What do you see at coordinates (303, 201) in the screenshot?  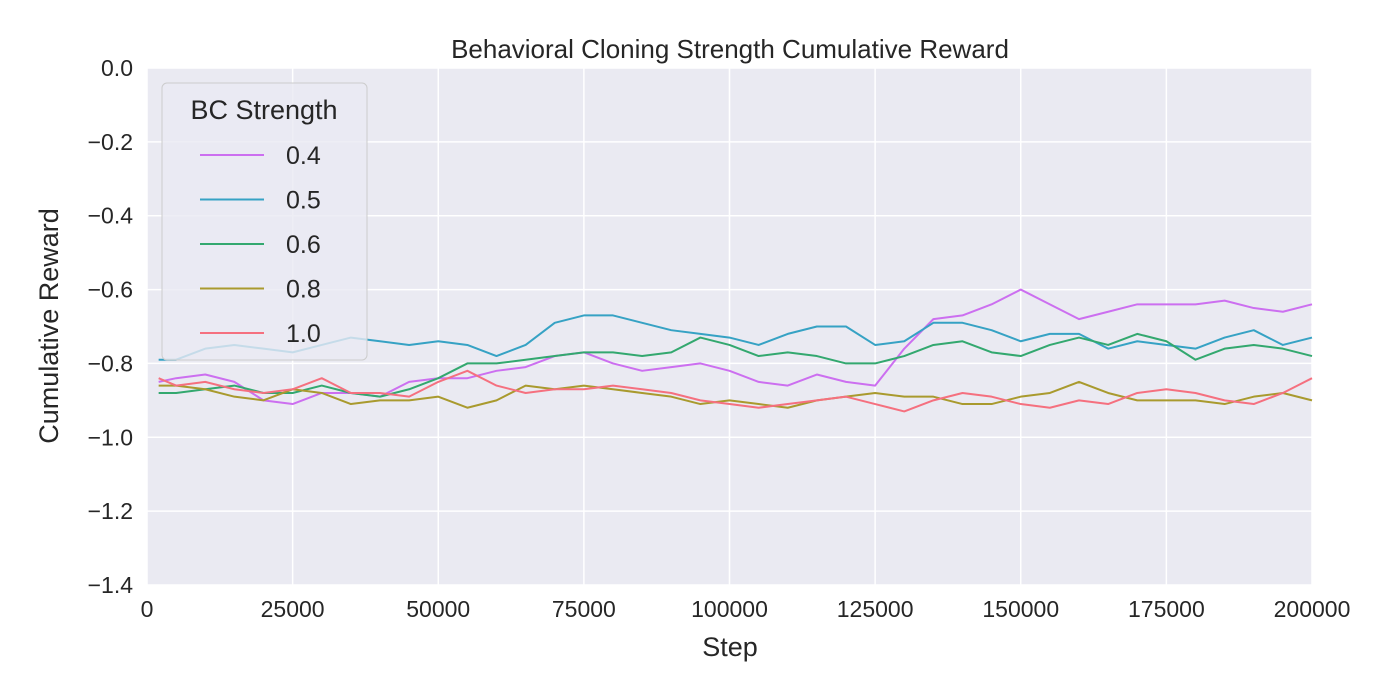 I see `legend-label: 0.5` at bounding box center [303, 201].